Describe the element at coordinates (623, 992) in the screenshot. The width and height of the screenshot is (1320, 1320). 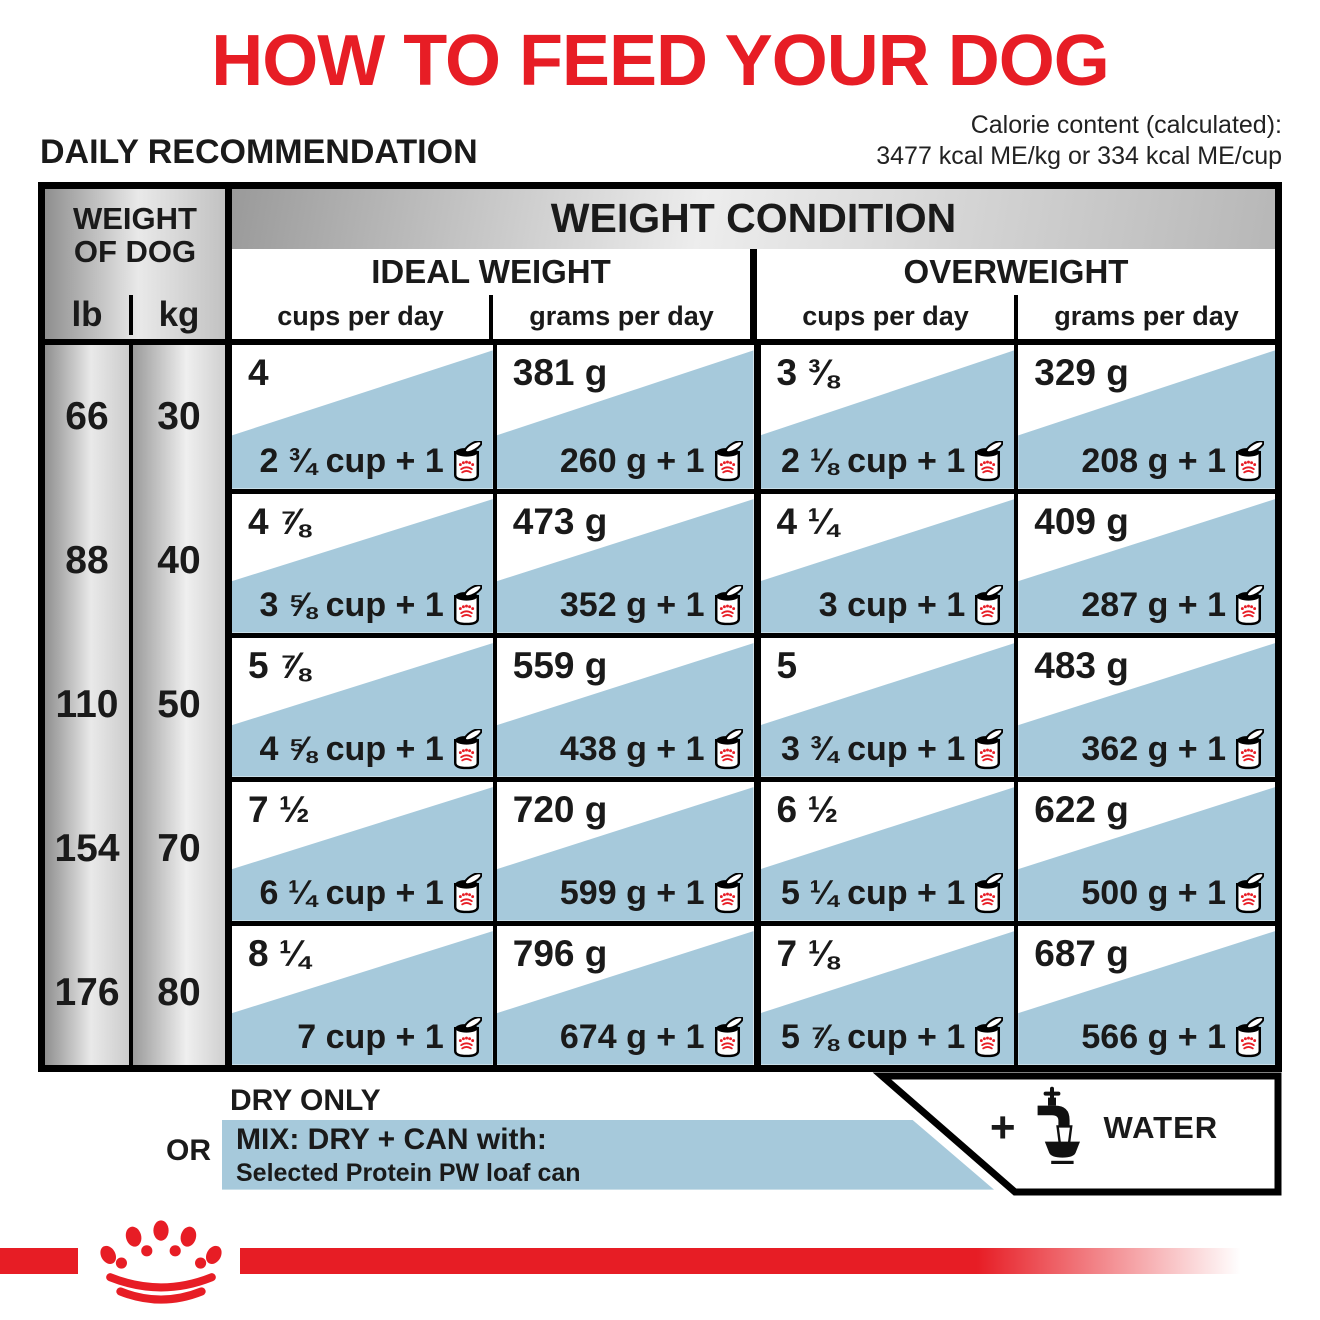
I see `table-cell: 796 g 674 g + 1` at that location.